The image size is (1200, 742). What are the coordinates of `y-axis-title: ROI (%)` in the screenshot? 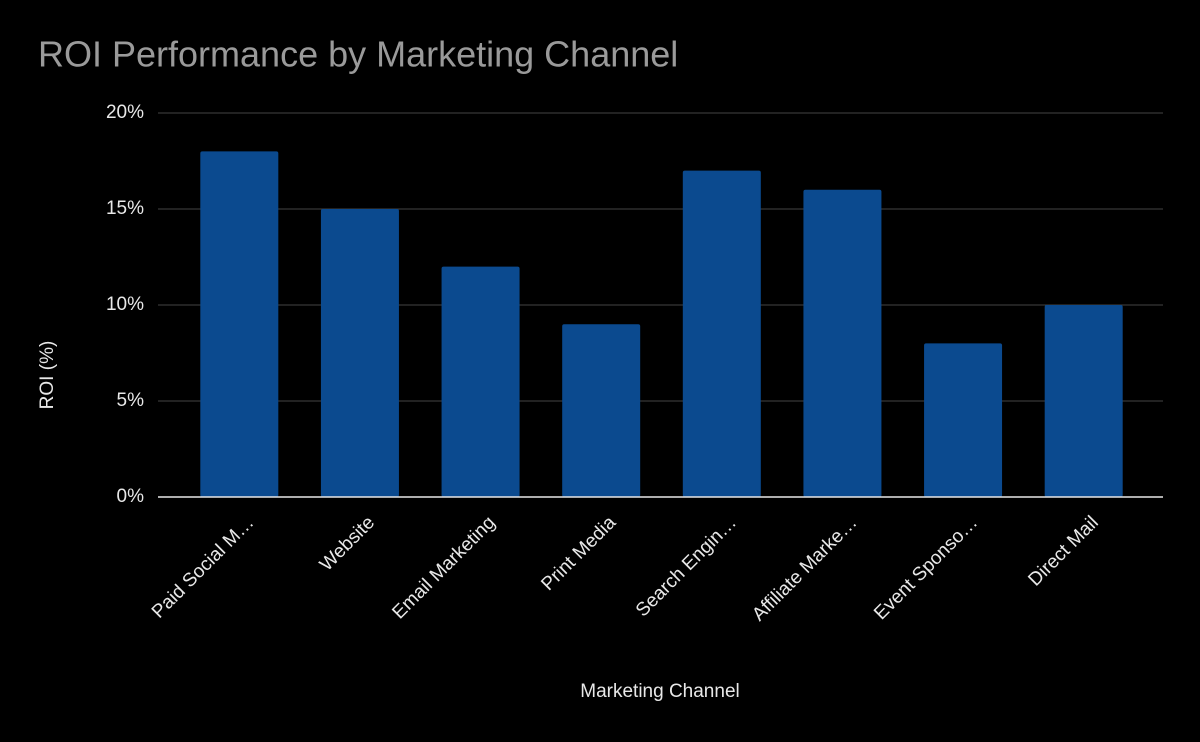 It's located at (47, 375).